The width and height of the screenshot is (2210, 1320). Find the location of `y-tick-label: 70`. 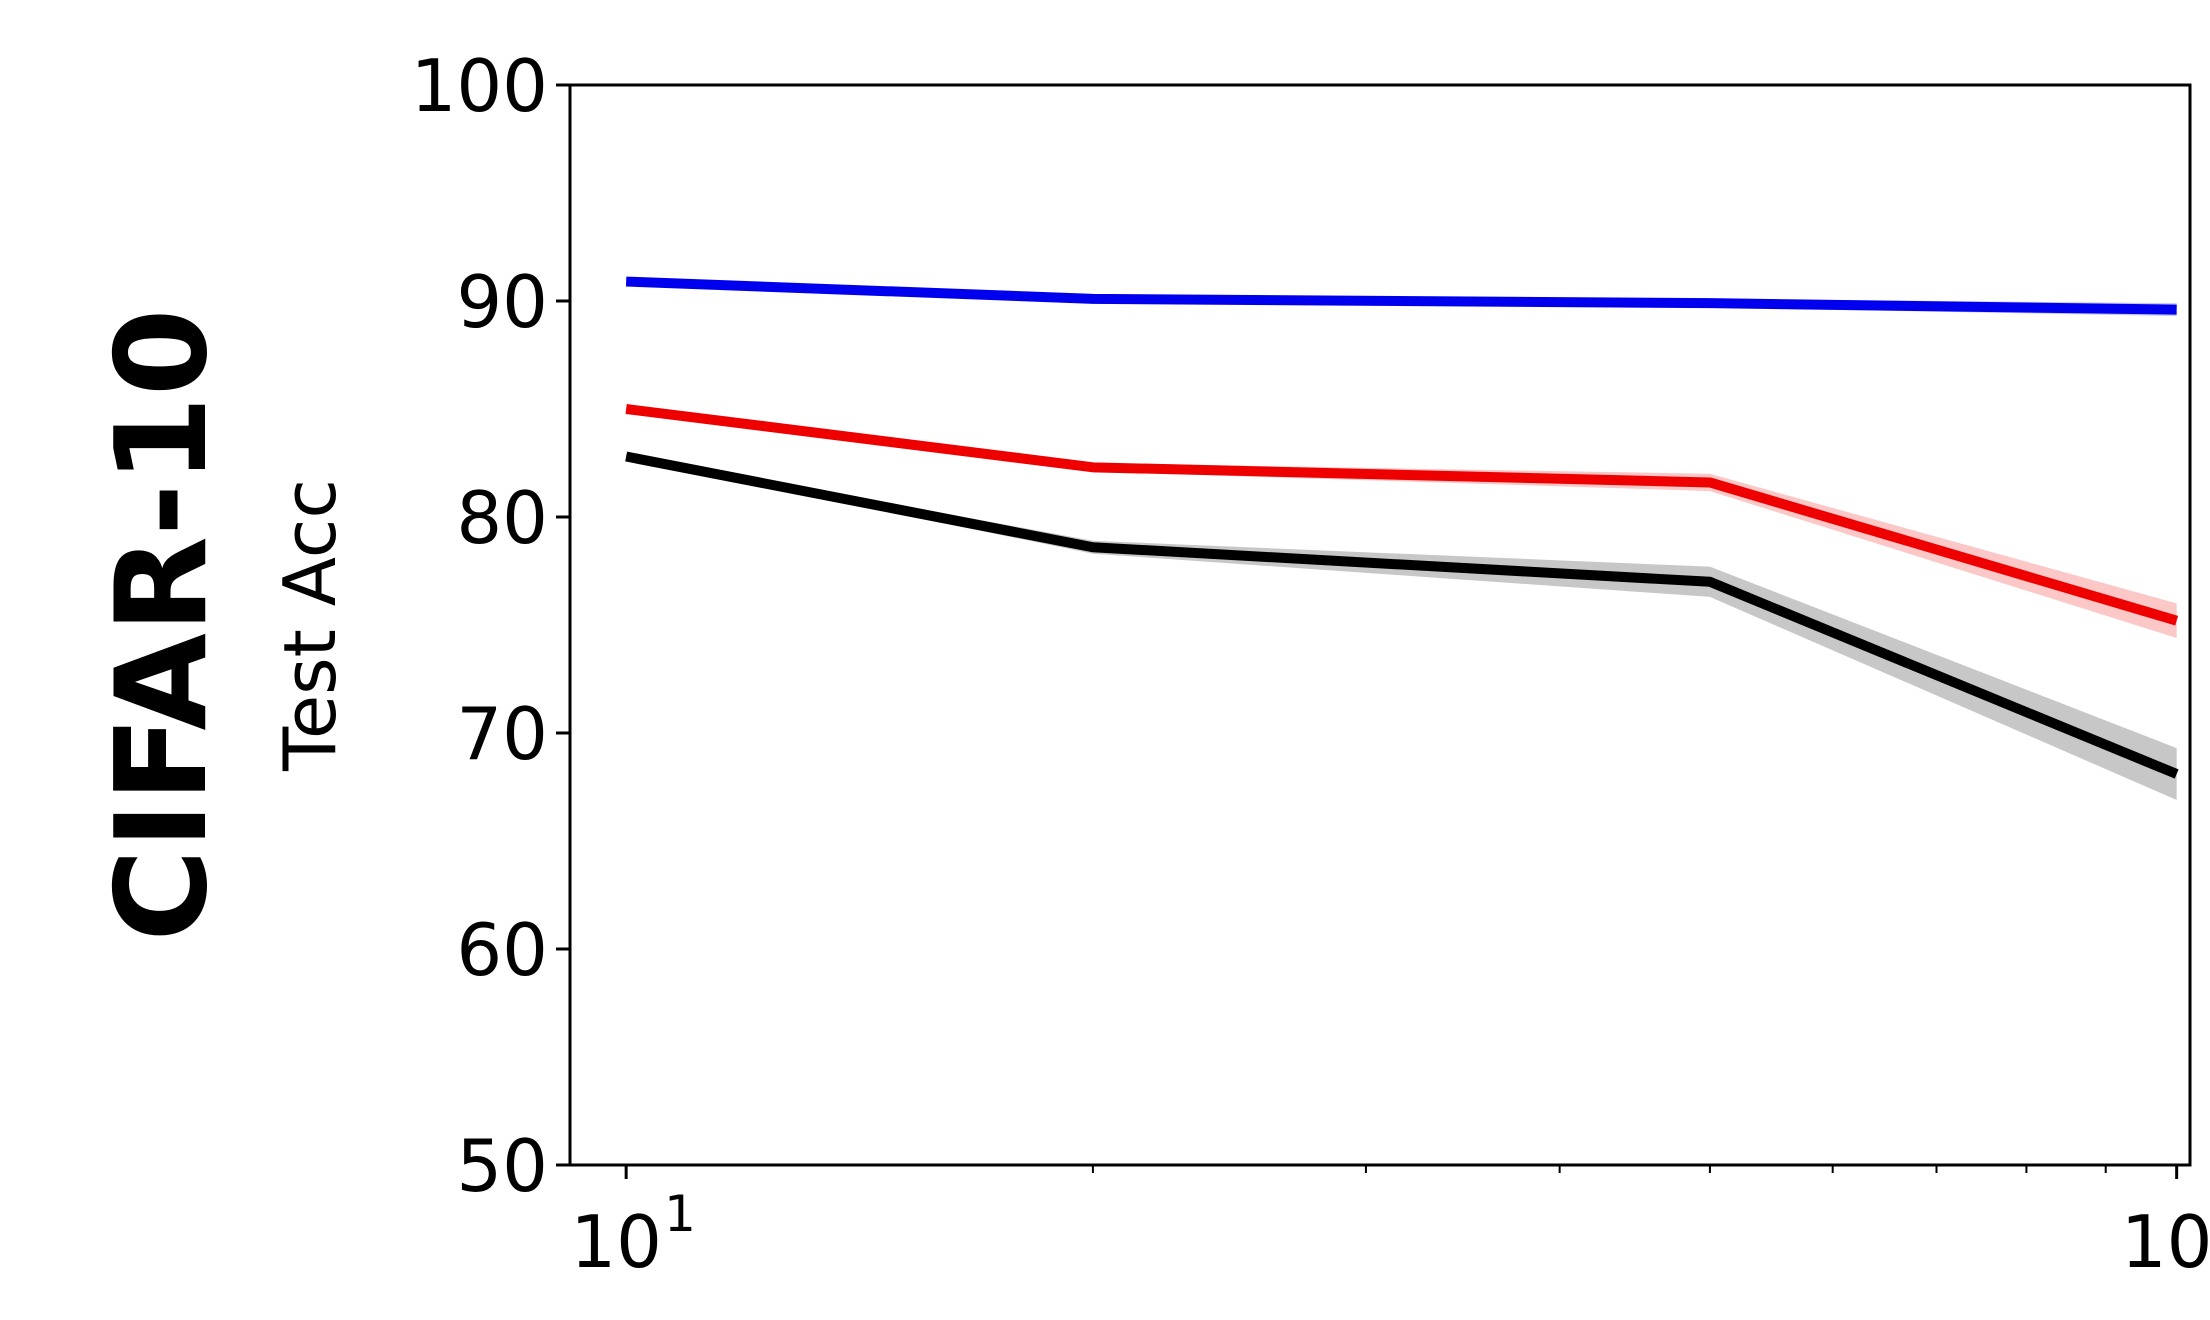

y-tick-label: 70 is located at coordinates (502, 734).